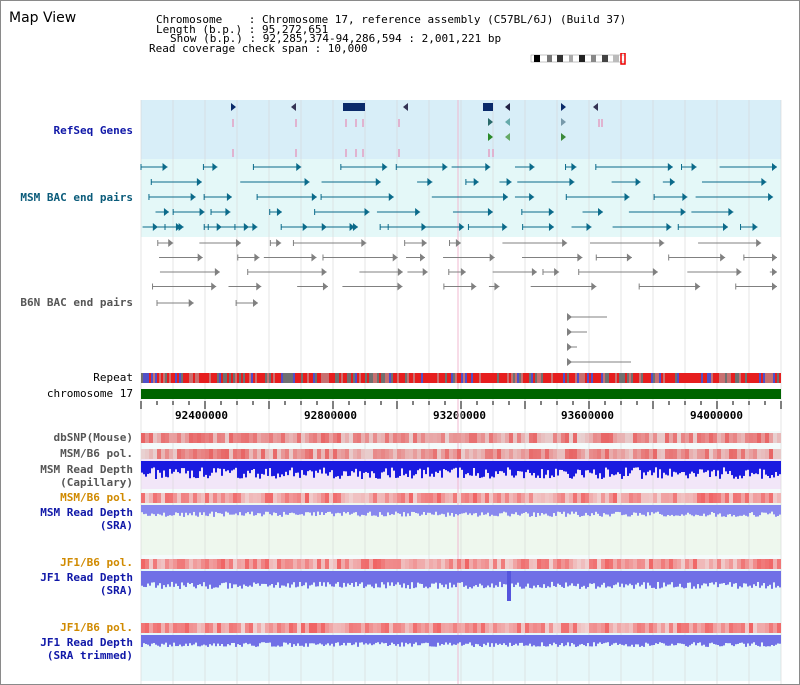 This screenshot has width=800, height=685. I want to click on refseq-genes-label: RefSeq Genes, so click(93, 130).